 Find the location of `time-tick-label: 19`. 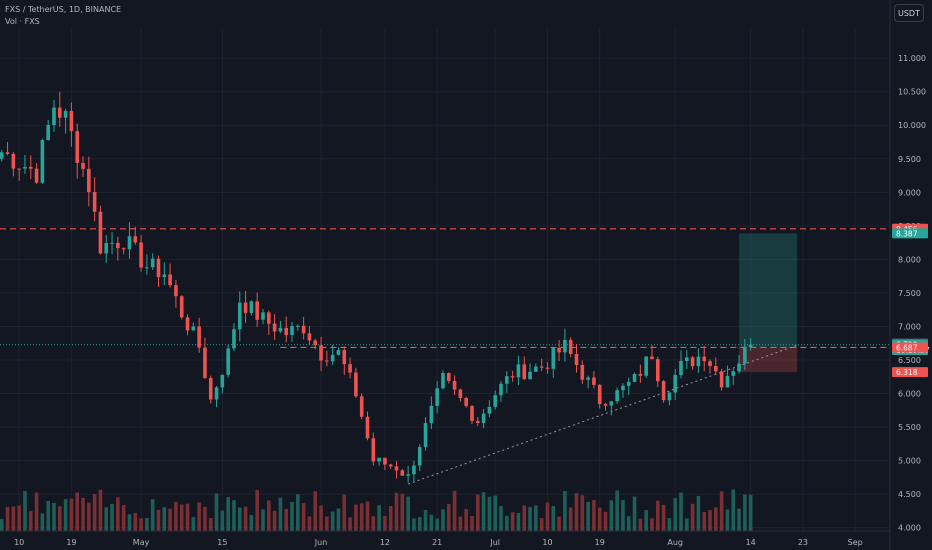

time-tick-label: 19 is located at coordinates (600, 542).